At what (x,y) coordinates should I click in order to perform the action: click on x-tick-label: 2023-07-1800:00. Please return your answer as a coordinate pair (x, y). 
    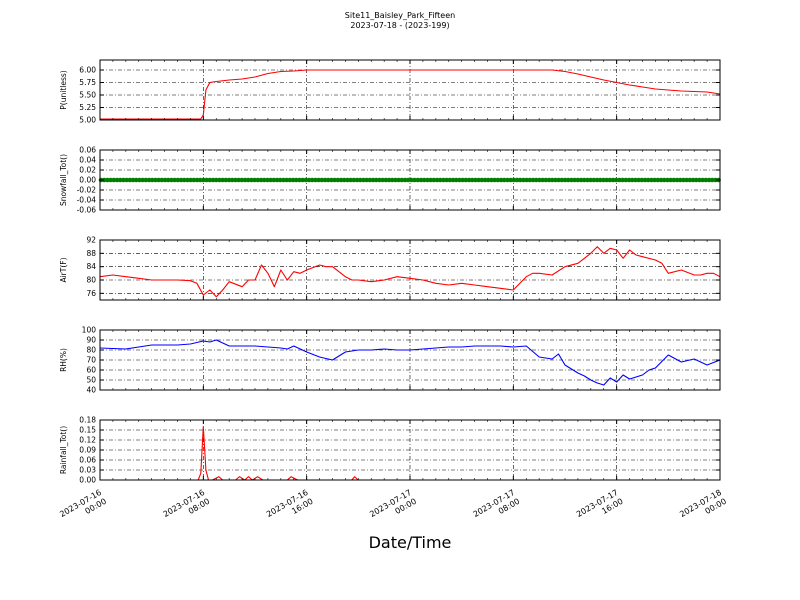
    Looking at the image, I should click on (703, 508).